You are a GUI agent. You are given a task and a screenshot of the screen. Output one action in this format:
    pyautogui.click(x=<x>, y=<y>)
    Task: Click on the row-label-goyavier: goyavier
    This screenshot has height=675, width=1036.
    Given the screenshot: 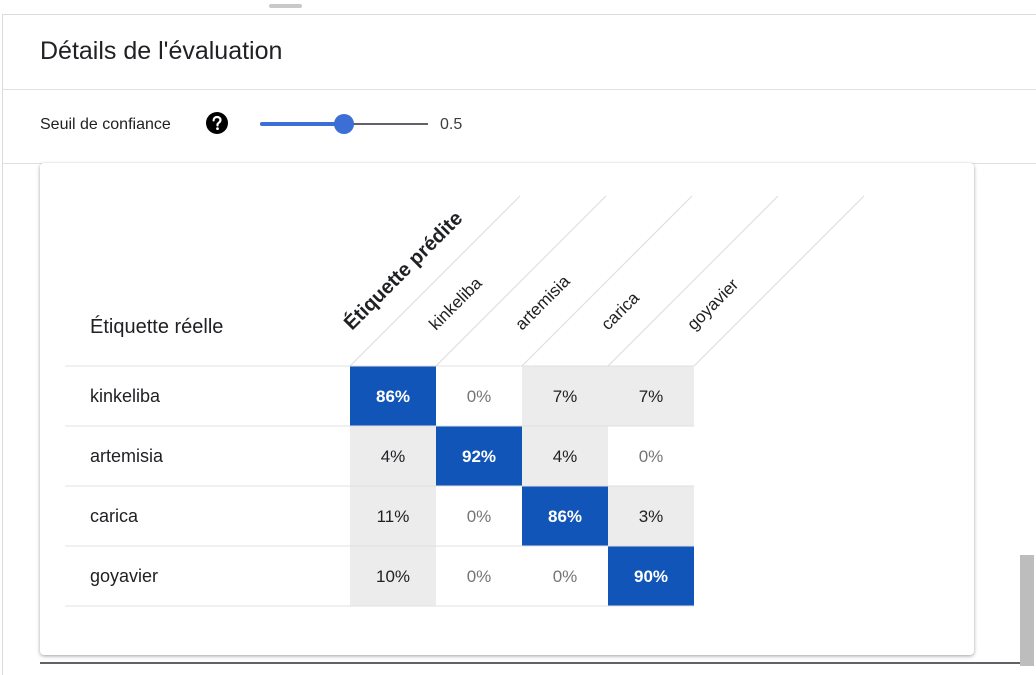 What is the action you would take?
    pyautogui.click(x=124, y=576)
    